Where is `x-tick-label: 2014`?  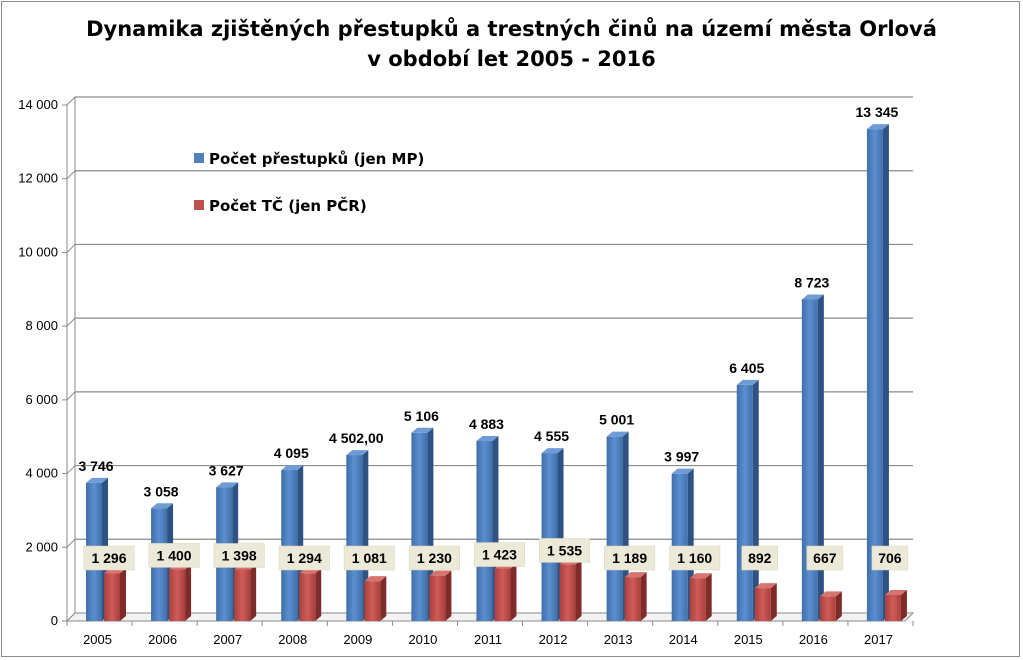 x-tick-label: 2014 is located at coordinates (683, 639).